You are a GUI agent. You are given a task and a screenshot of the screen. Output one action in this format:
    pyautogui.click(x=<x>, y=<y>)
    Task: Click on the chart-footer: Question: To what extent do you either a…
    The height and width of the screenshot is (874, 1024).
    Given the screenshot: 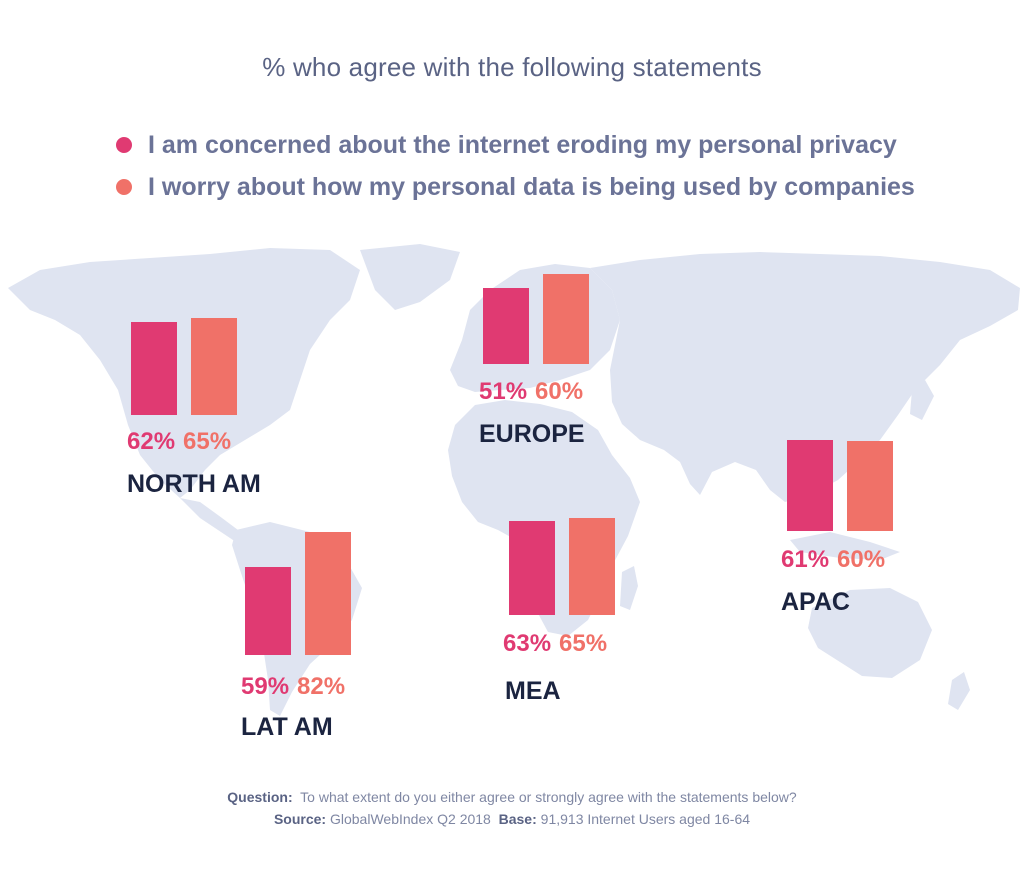 What is the action you would take?
    pyautogui.click(x=512, y=808)
    